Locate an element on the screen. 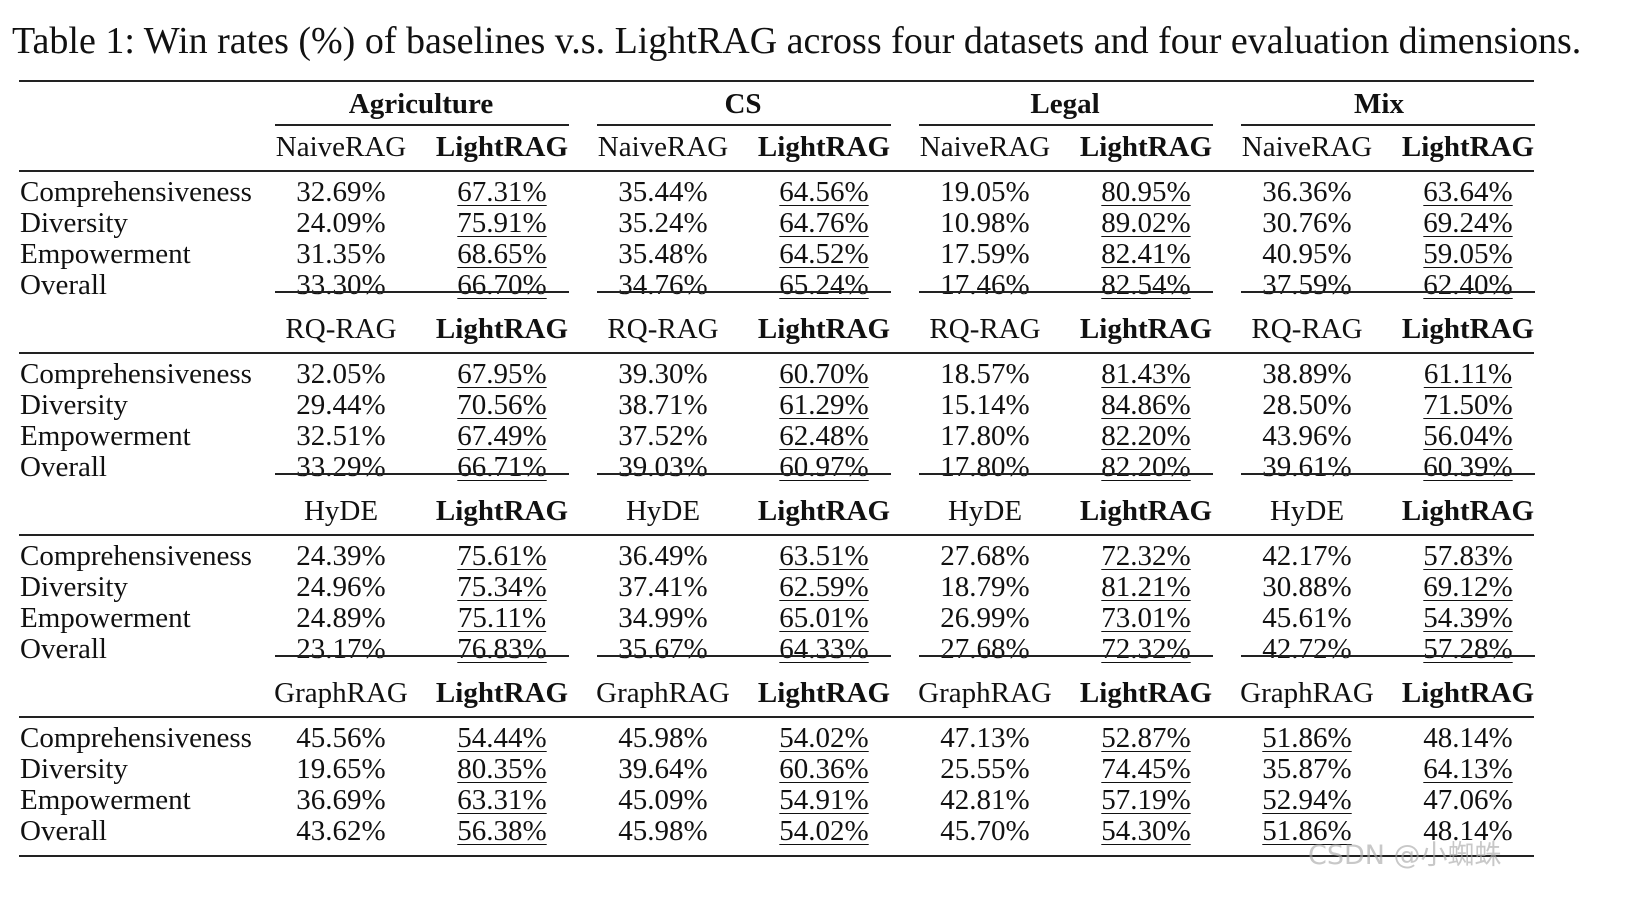 This screenshot has width=1627, height=907. metric-label-2-0: Comprehensiveness is located at coordinates (136, 556).